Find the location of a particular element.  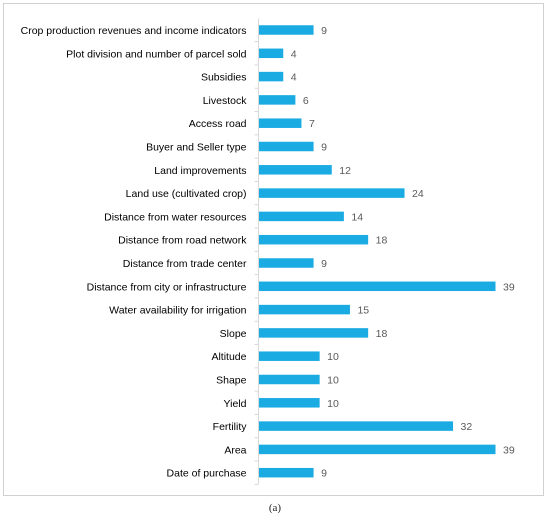

category-label: Fertility is located at coordinates (230, 427).